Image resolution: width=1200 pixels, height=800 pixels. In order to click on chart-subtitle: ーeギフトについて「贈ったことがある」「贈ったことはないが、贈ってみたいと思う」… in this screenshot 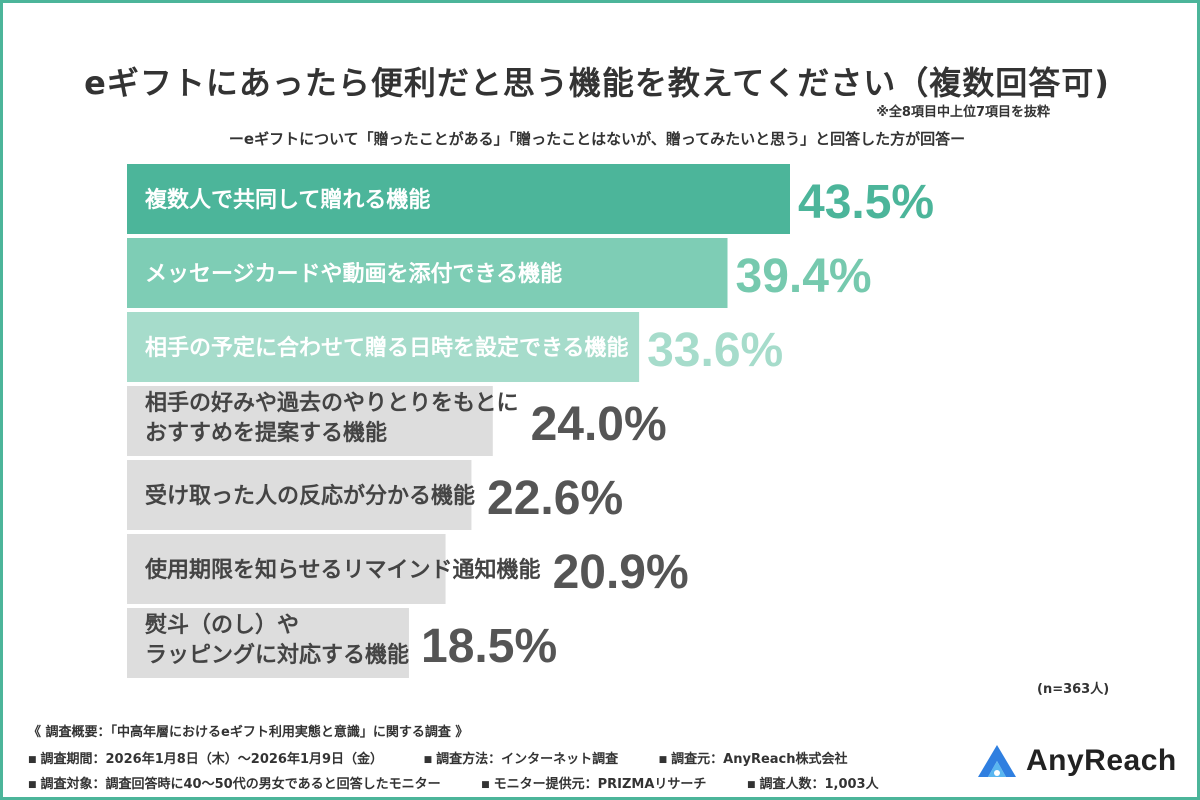, I will do `click(597, 139)`.